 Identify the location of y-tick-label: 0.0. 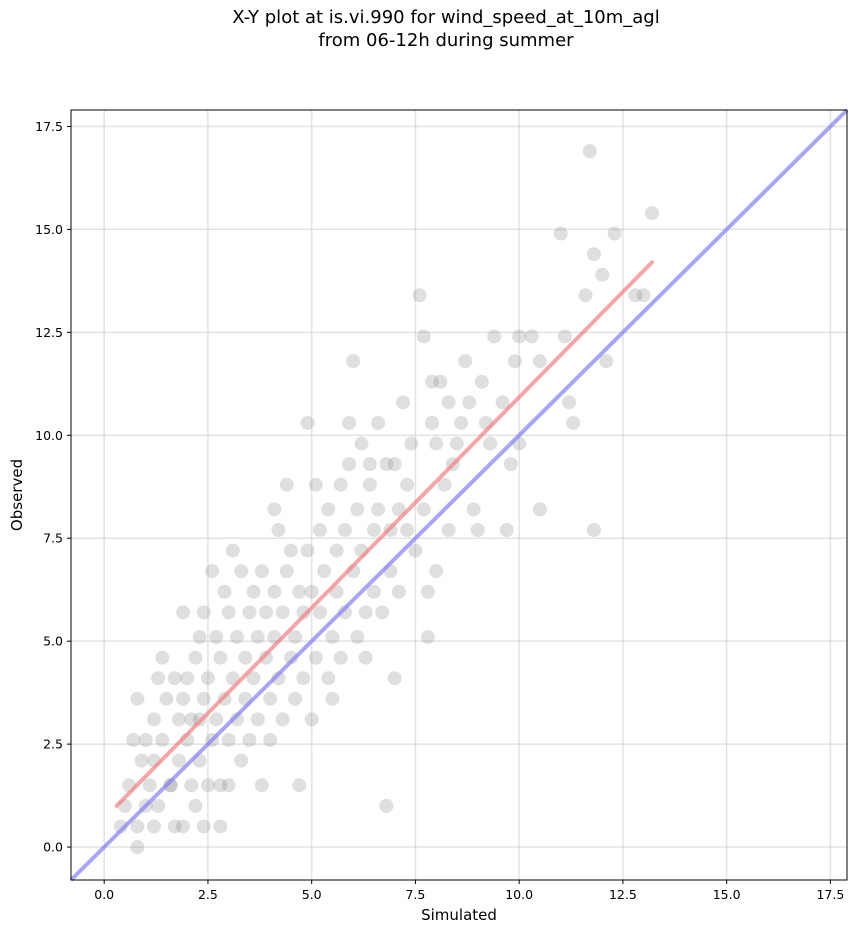
(53, 847).